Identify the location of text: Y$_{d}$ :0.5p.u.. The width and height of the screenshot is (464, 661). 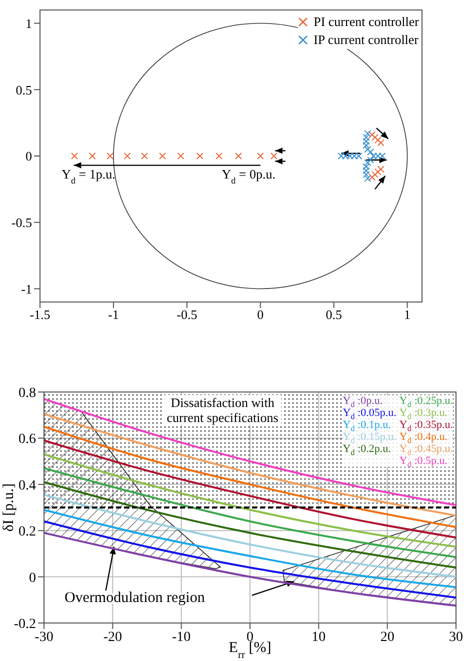
(423, 462).